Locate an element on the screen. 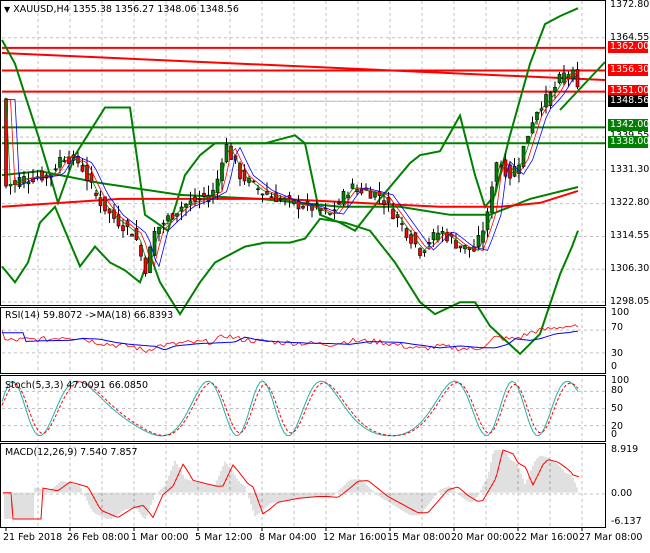  time-tick: 22 Mar 16:00 is located at coordinates (547, 537).